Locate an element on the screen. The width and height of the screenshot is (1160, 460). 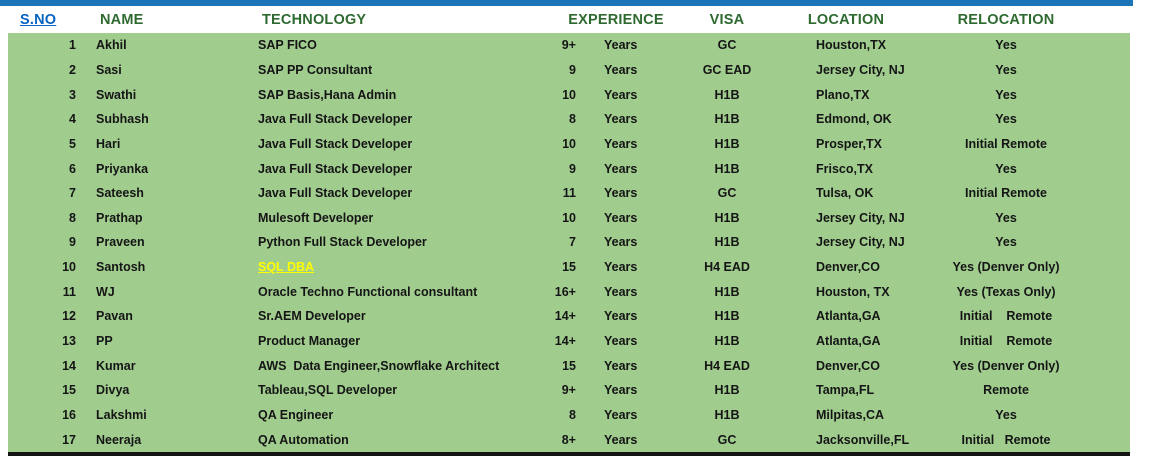
column-header-sno: S.NO is located at coordinates (42, 19).